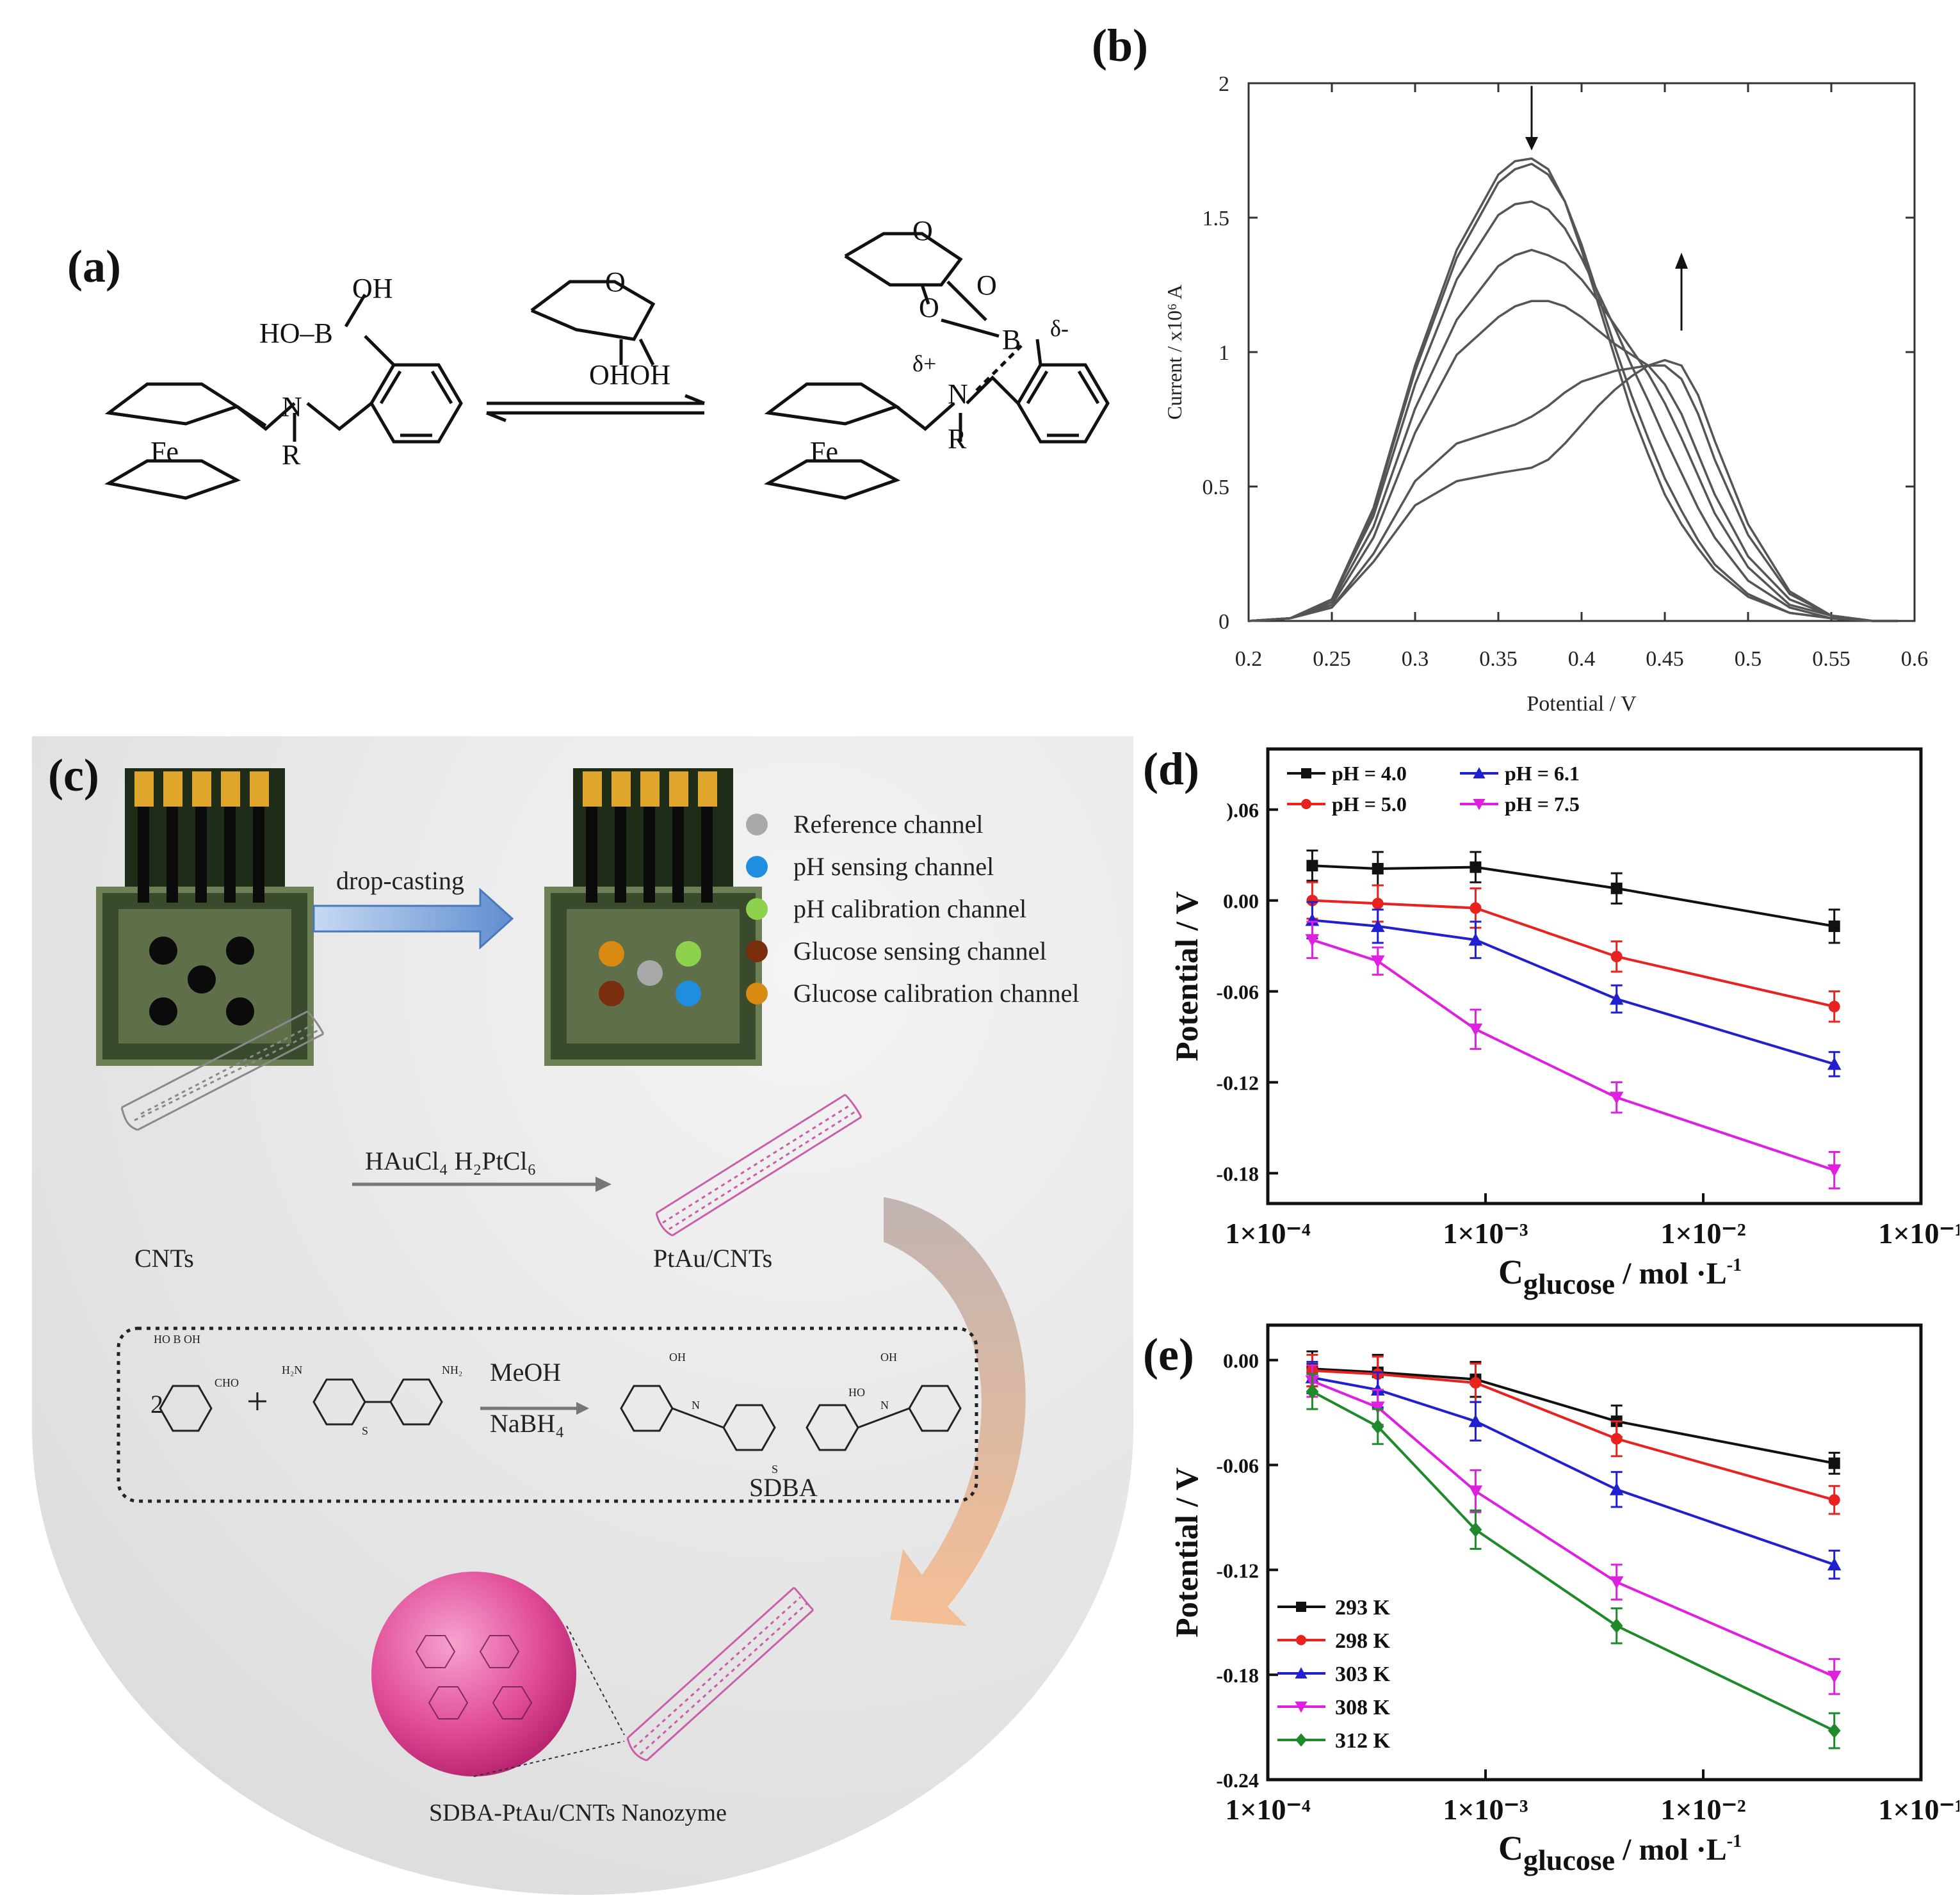 Image resolution: width=1960 pixels, height=1900 pixels. Describe the element at coordinates (1573, 493) in the screenshot. I see `series-line-c6` at that location.